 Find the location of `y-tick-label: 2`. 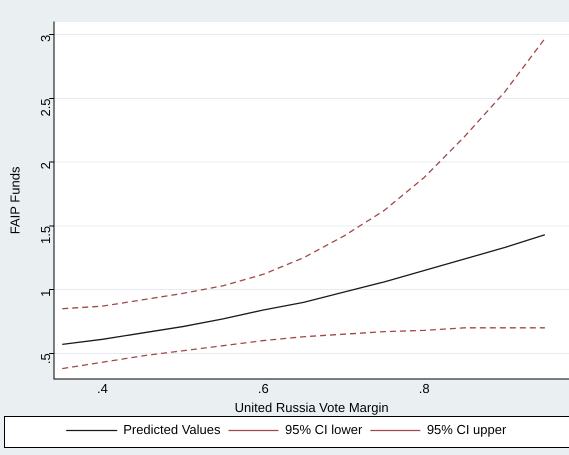

y-tick-label: 2 is located at coordinates (45, 166).